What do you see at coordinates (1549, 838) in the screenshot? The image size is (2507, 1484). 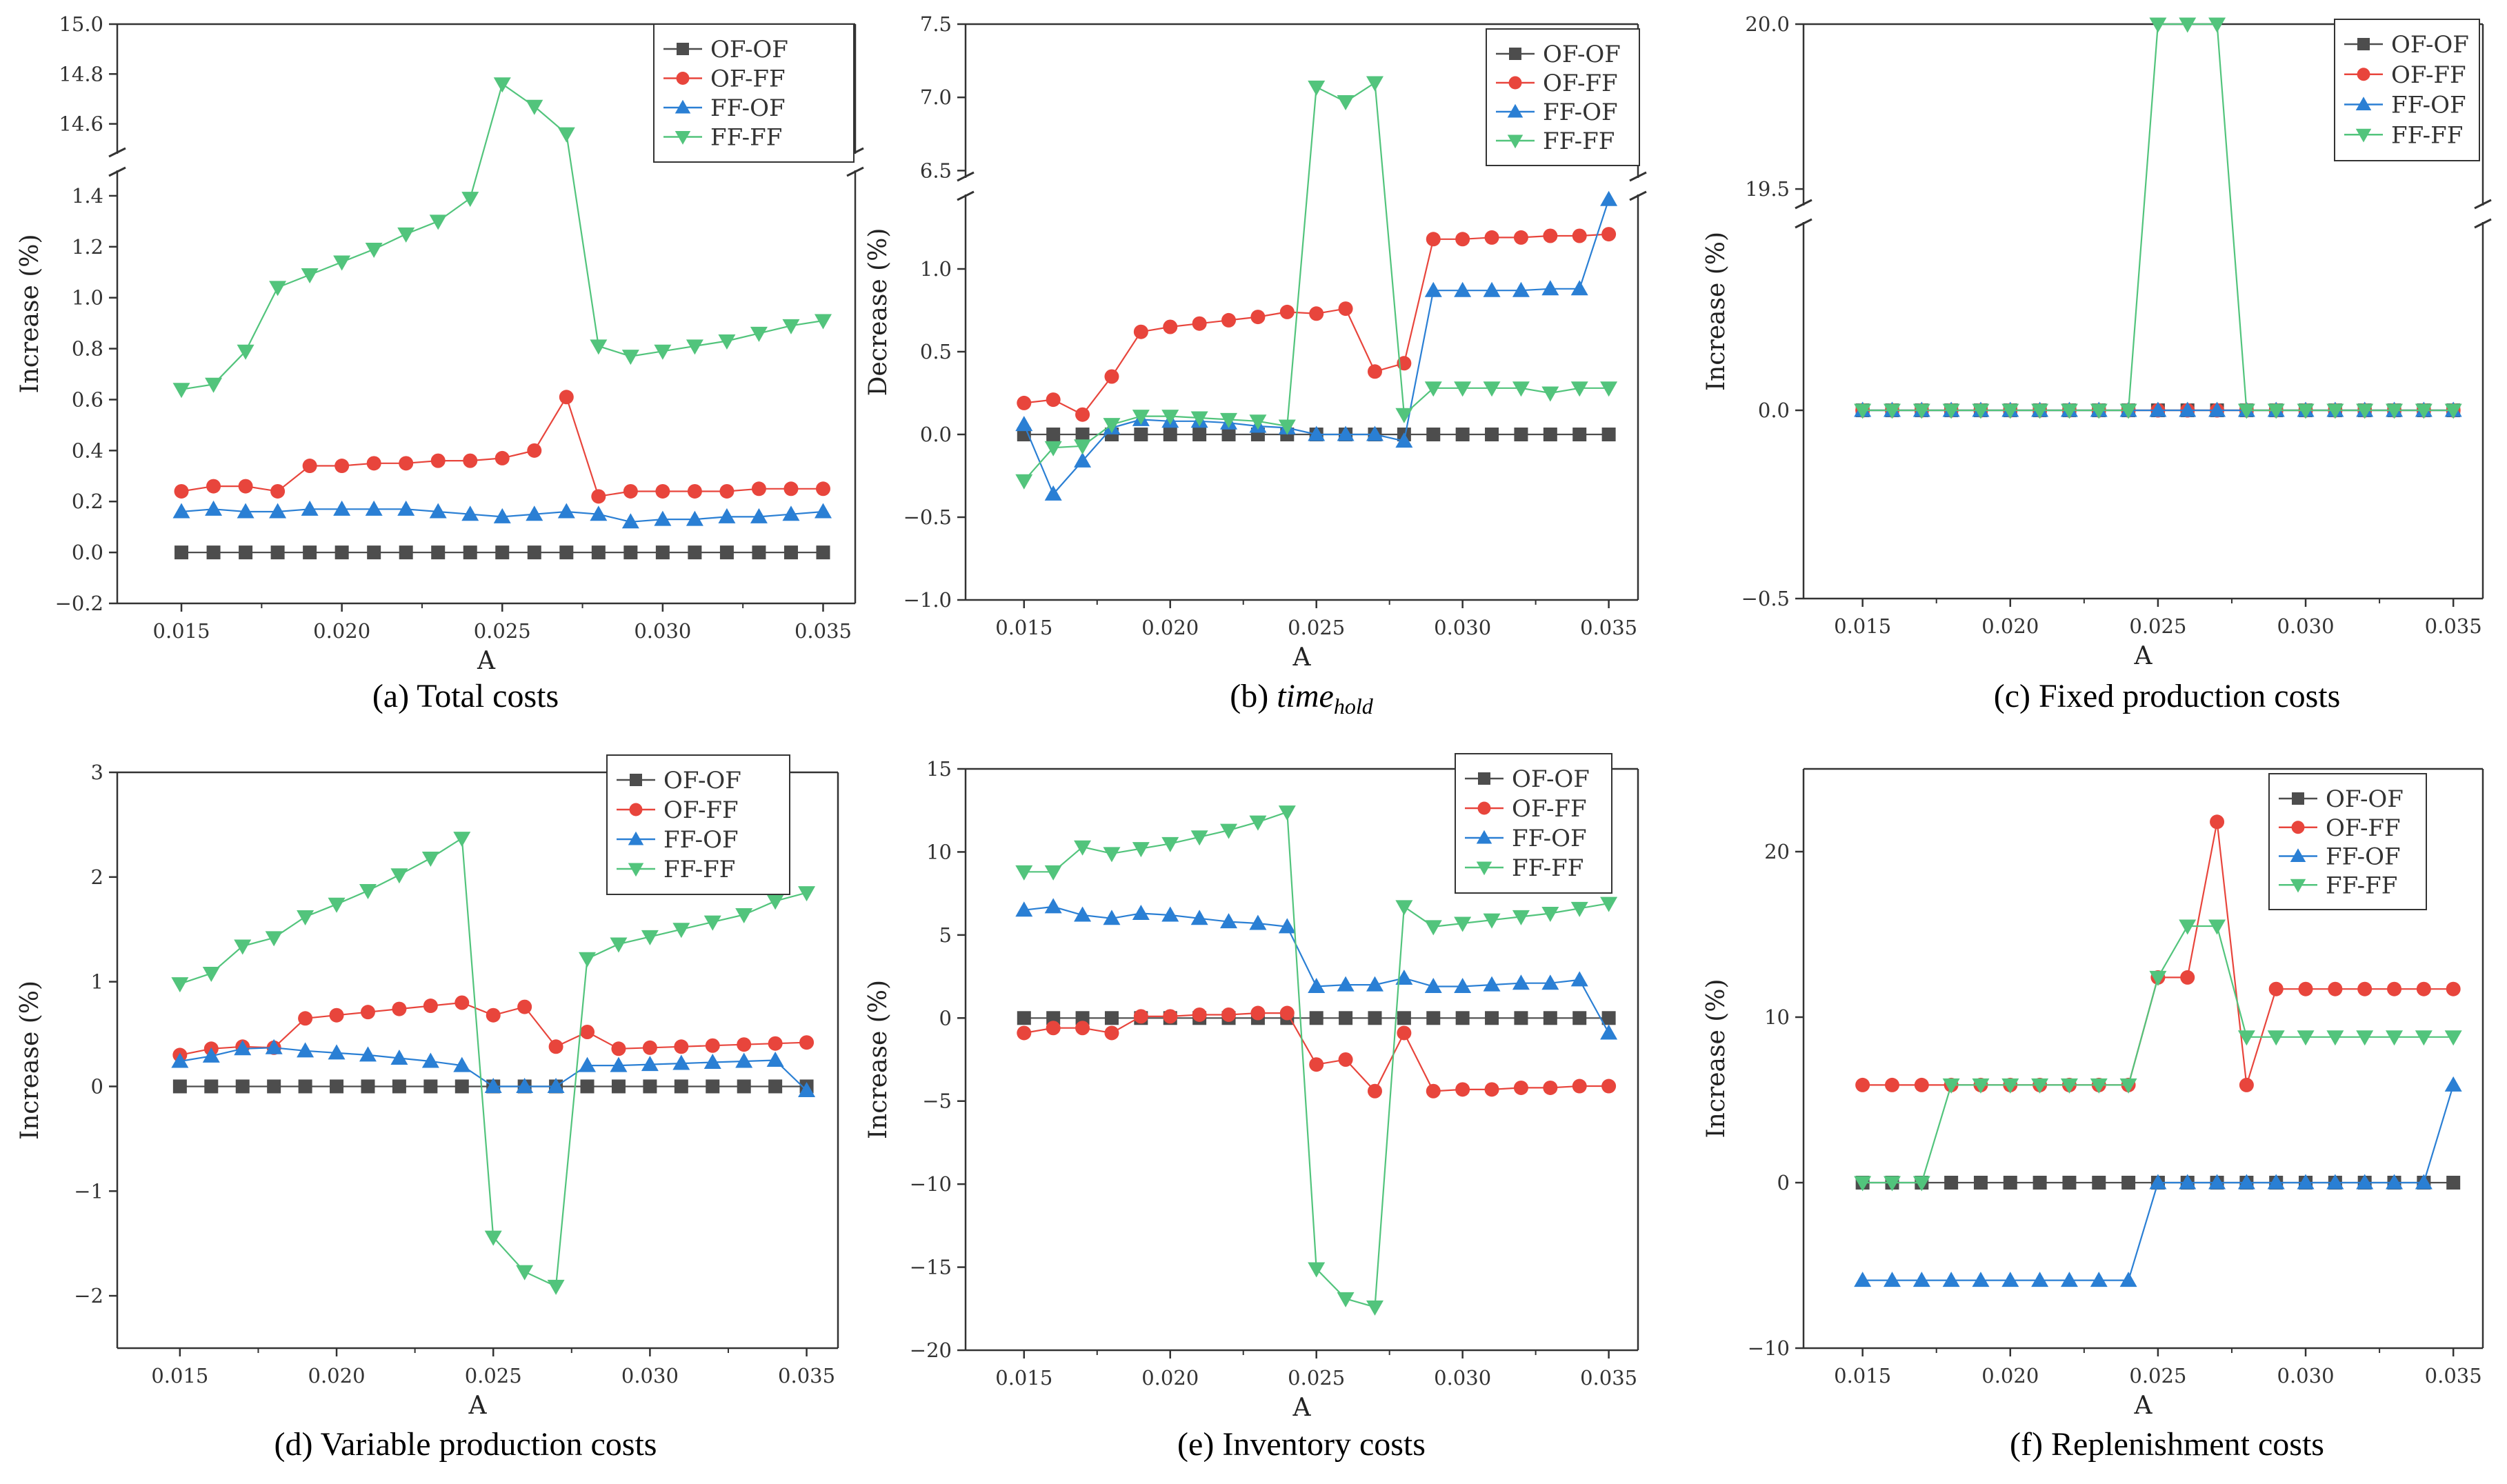 I see `legend-label-e-2: FF-OF` at bounding box center [1549, 838].